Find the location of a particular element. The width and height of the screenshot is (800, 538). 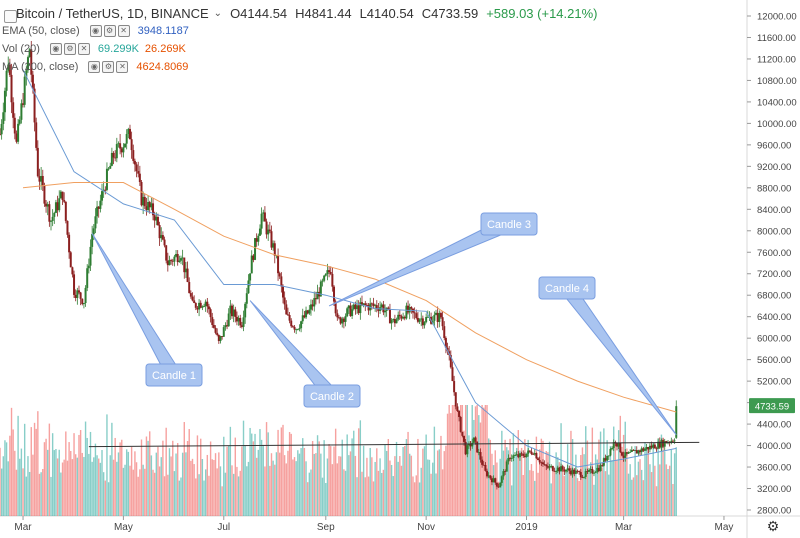

y-tick-label: 10400.00 is located at coordinates (777, 102).